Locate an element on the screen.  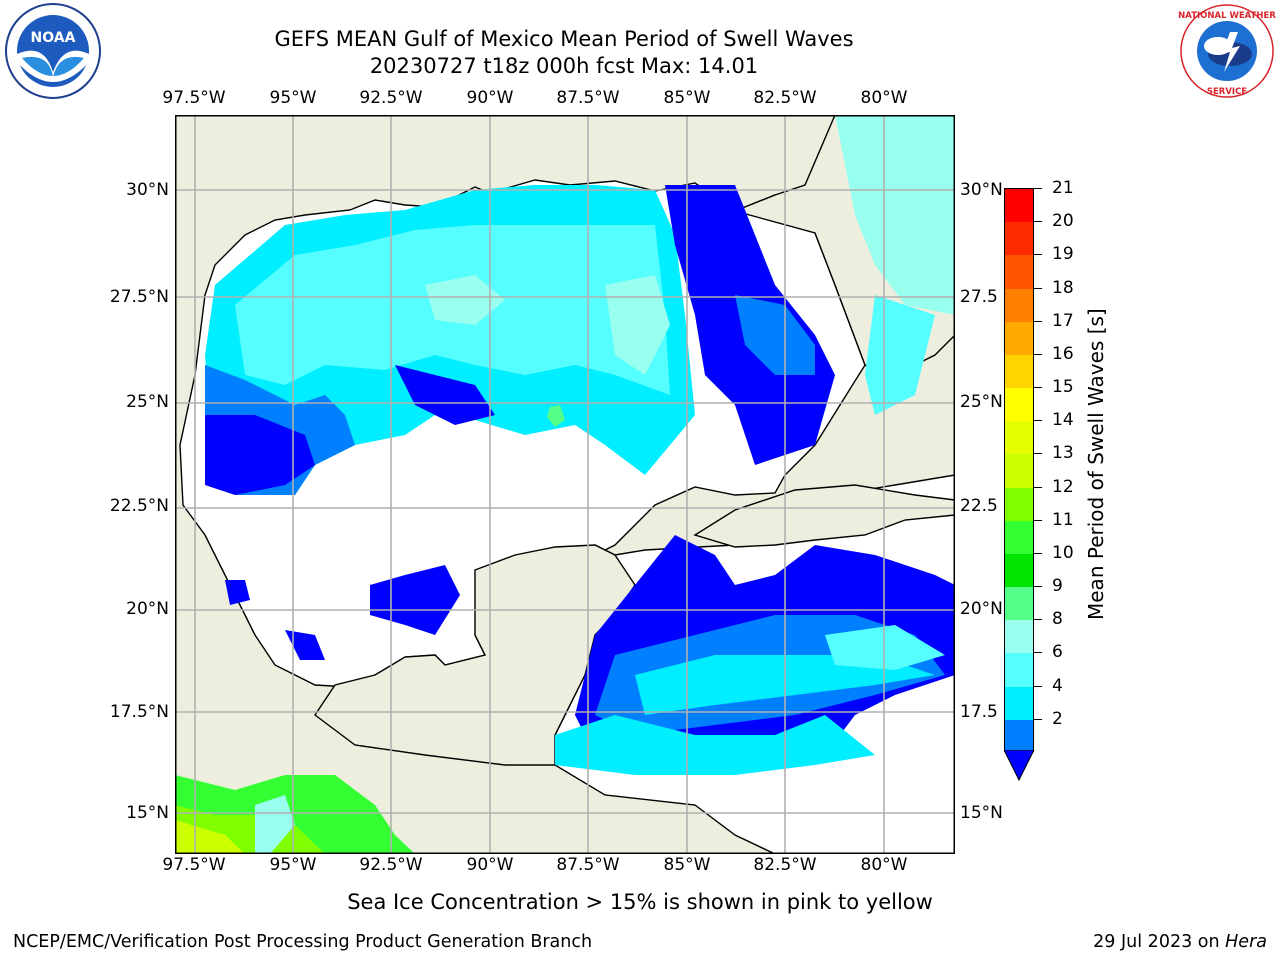
colorbar-label: 17 is located at coordinates (1063, 320).